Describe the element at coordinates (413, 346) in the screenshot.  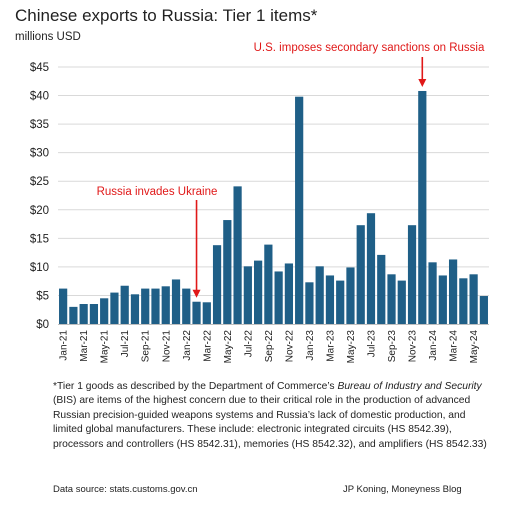
I see `x-tick-label: Nov-23` at that location.